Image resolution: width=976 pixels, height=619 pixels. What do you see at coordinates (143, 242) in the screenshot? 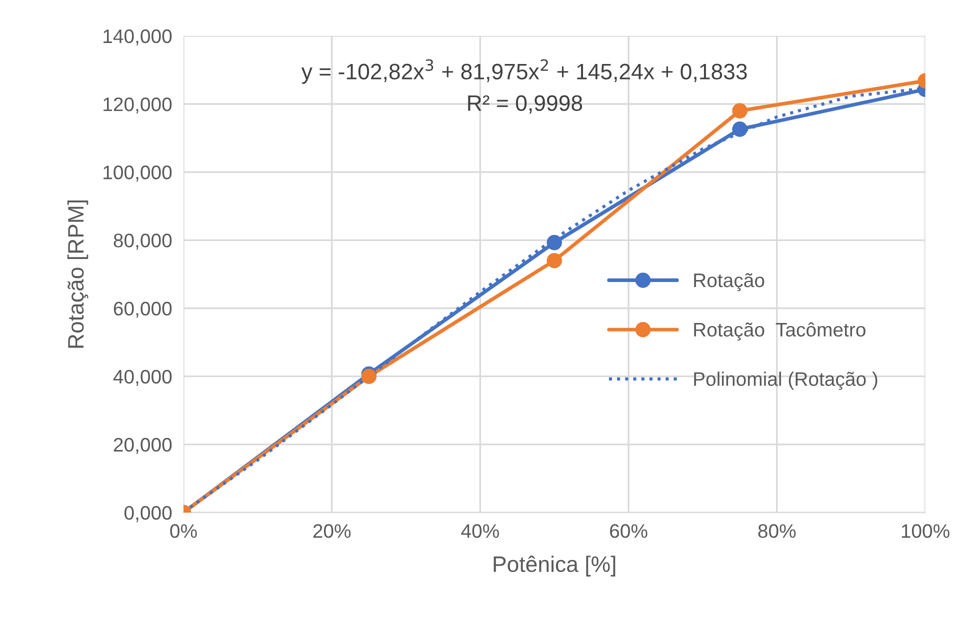
I see `y-tick-label: 80,000` at bounding box center [143, 242].